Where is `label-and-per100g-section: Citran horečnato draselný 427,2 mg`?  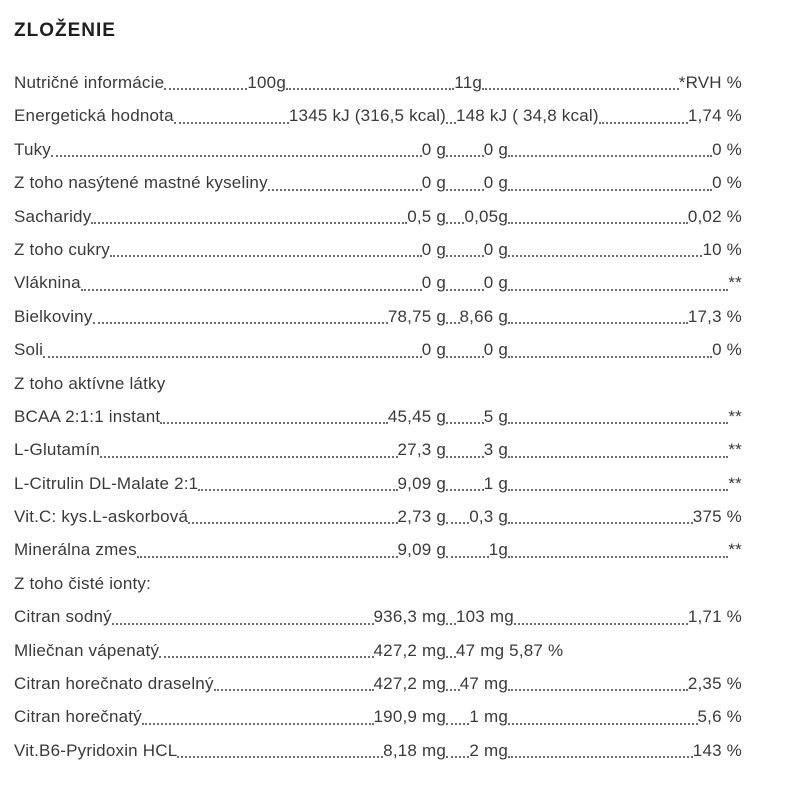 label-and-per100g-section: Citran horečnato draselný 427,2 mg is located at coordinates (230, 683).